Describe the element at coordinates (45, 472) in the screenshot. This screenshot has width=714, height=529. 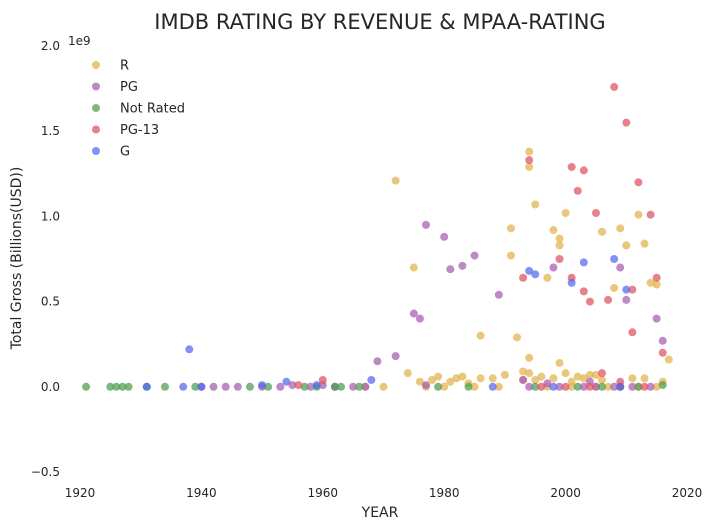
I see `y-tick-label: −0.5` at that location.